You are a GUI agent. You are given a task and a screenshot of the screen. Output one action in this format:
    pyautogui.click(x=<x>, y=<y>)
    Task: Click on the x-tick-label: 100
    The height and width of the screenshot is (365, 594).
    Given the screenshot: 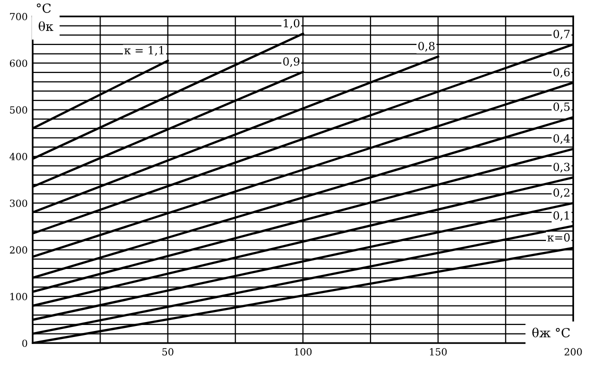 What is the action you would take?
    pyautogui.click(x=303, y=352)
    